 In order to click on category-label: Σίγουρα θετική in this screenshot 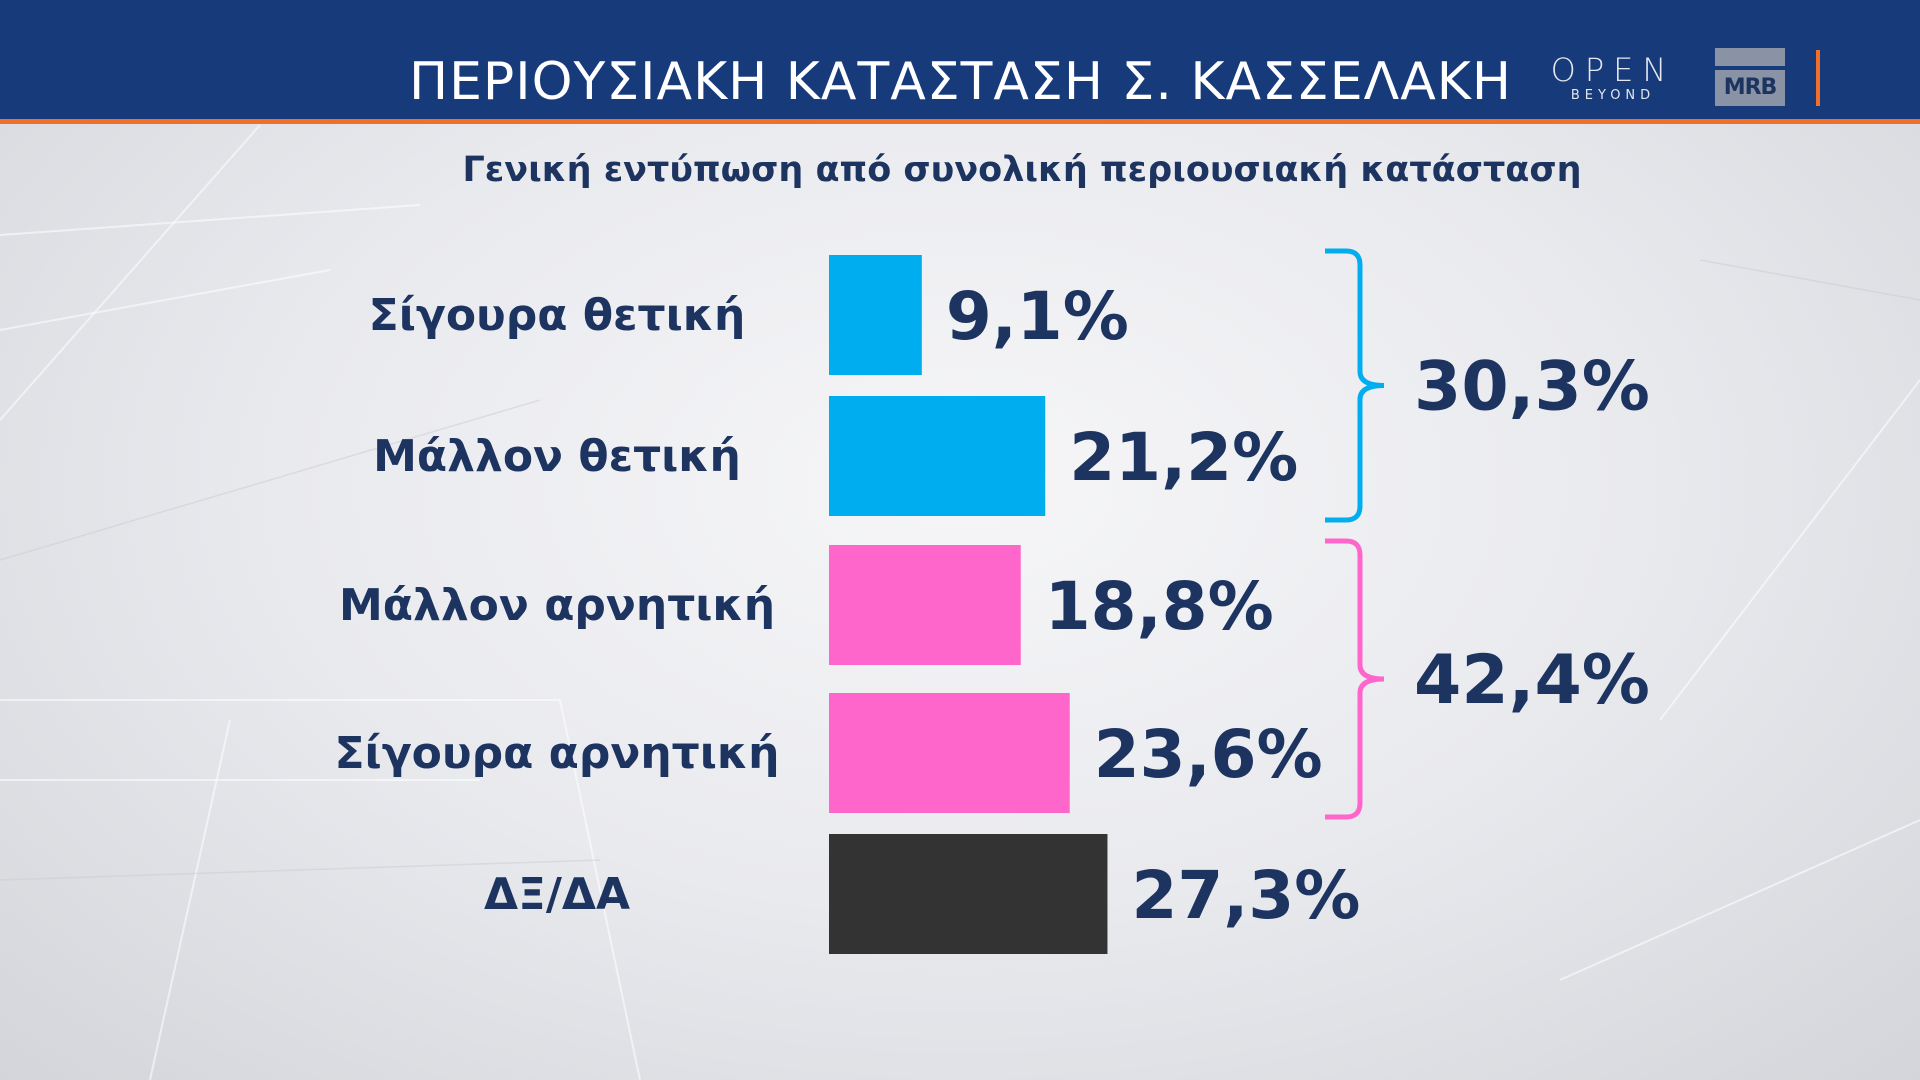, I will do `click(557, 315)`.